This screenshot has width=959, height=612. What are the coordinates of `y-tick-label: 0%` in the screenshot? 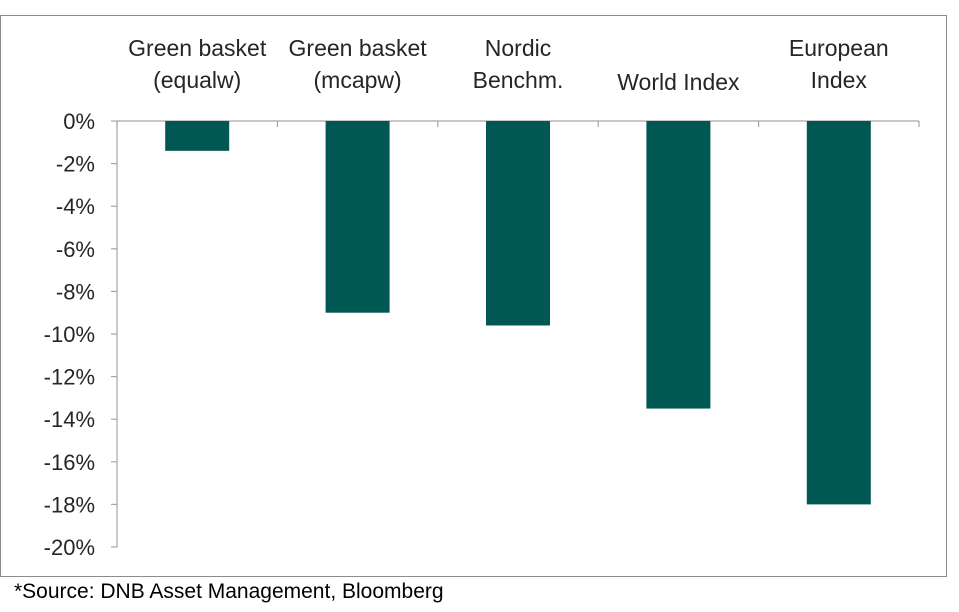 It's located at (79, 121).